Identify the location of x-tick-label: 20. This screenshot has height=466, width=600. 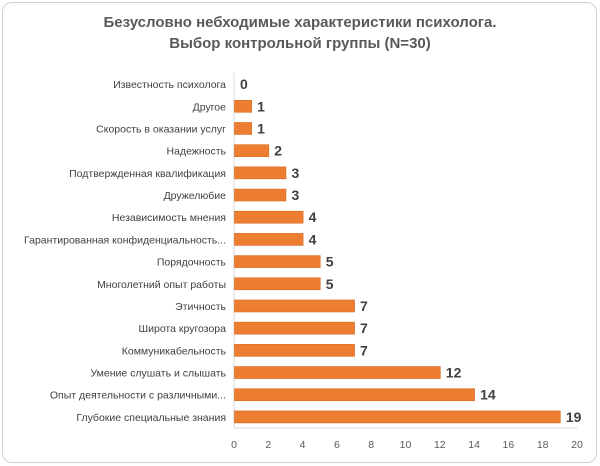
(577, 445).